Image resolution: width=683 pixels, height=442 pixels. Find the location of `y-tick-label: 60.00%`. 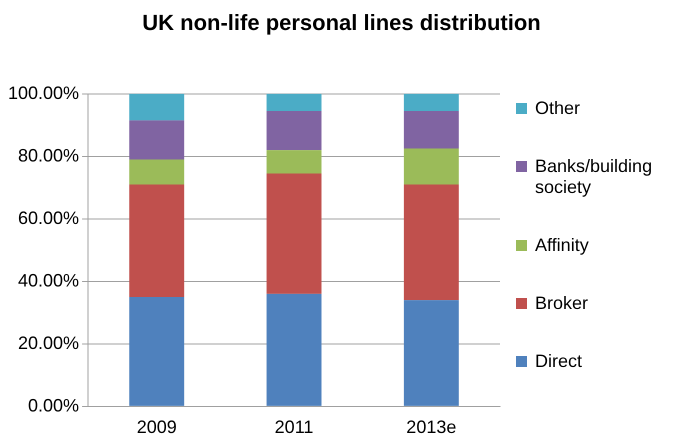

y-tick-label: 60.00% is located at coordinates (49, 218).